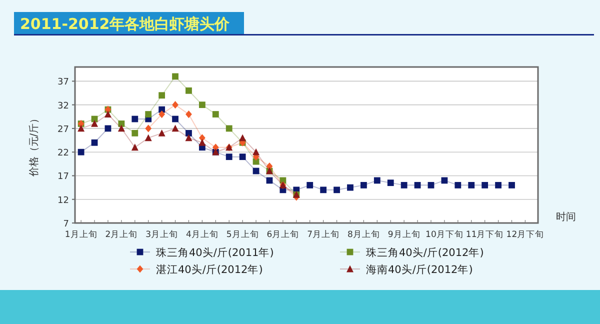 This screenshot has width=600, height=324. What do you see at coordinates (81, 234) in the screenshot?
I see `x-tick-label: 1月上旬` at bounding box center [81, 234].